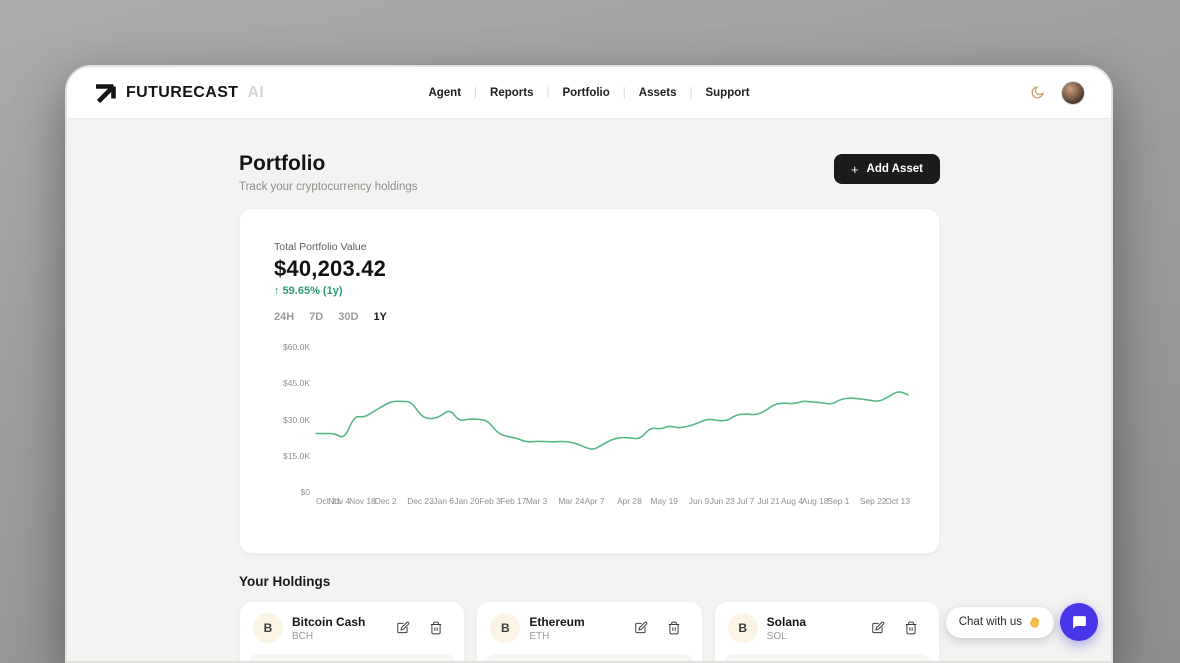 Image resolution: width=1180 pixels, height=663 pixels. Describe the element at coordinates (328, 187) in the screenshot. I see `page-subtitle: Track your cryptocurrency holdings` at that location.